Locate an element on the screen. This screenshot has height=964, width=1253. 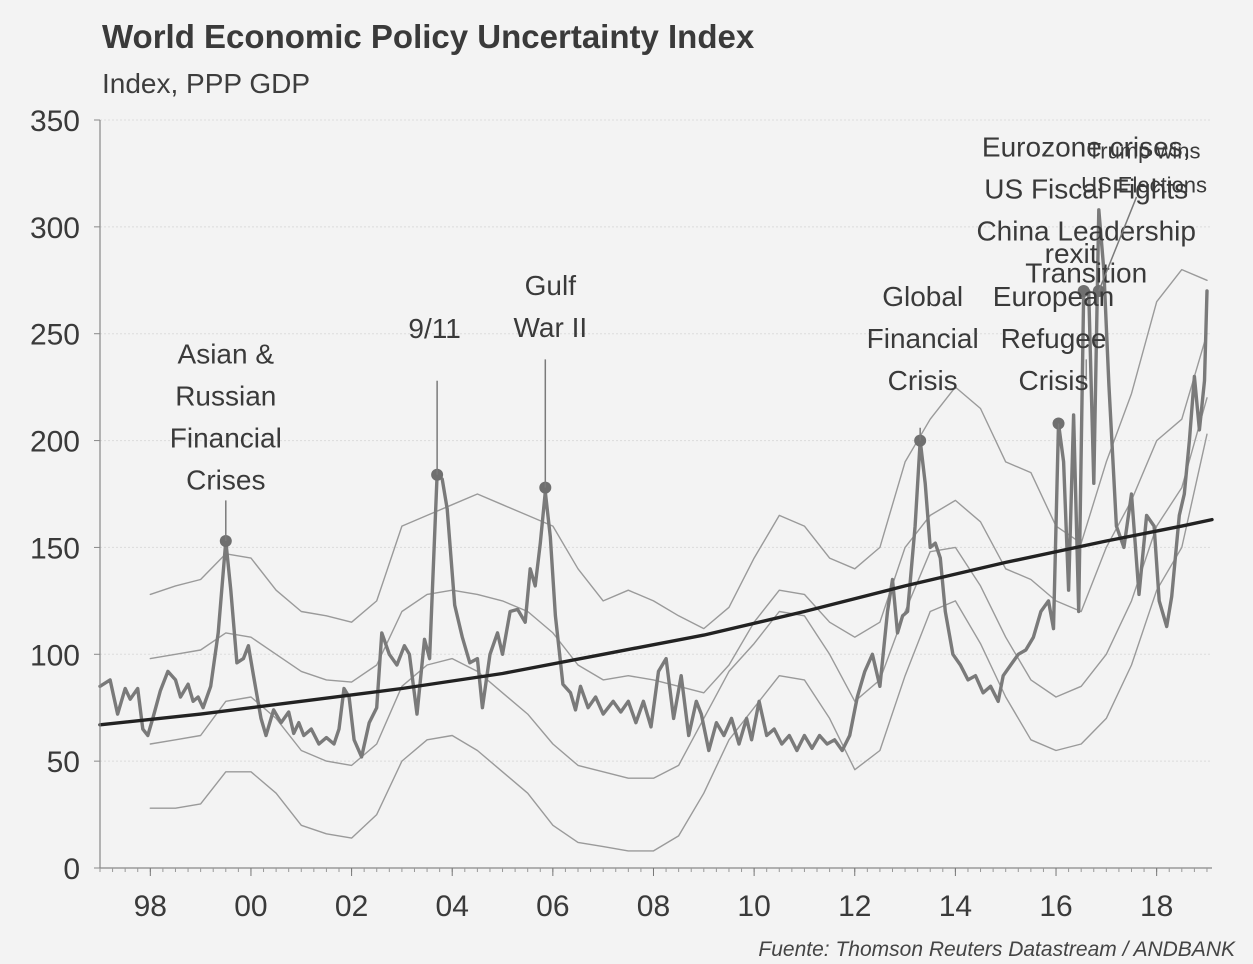
annotation-line: War II is located at coordinates (551, 327).